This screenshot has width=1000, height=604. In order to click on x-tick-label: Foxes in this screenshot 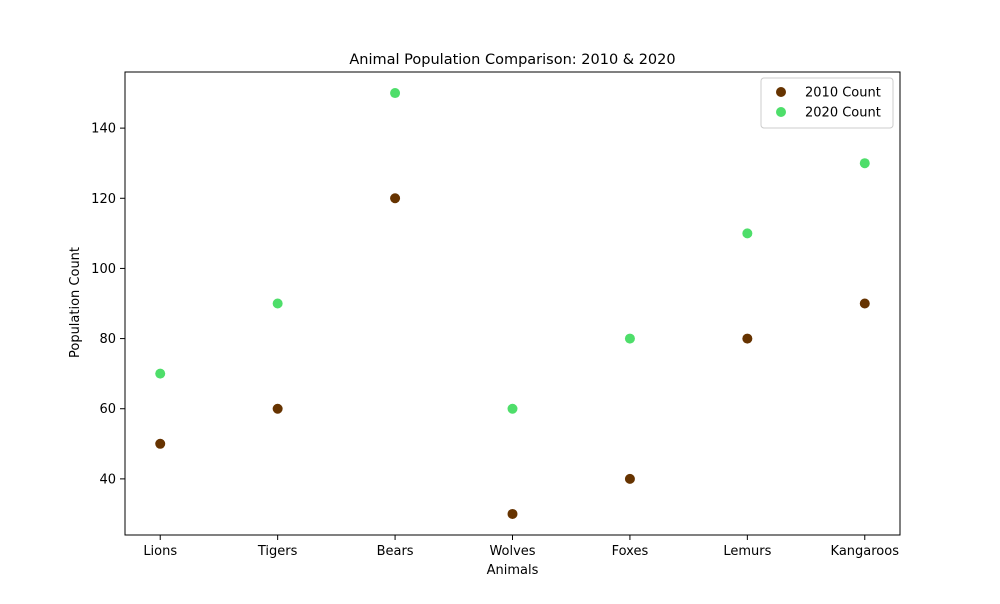, I will do `click(630, 551)`.